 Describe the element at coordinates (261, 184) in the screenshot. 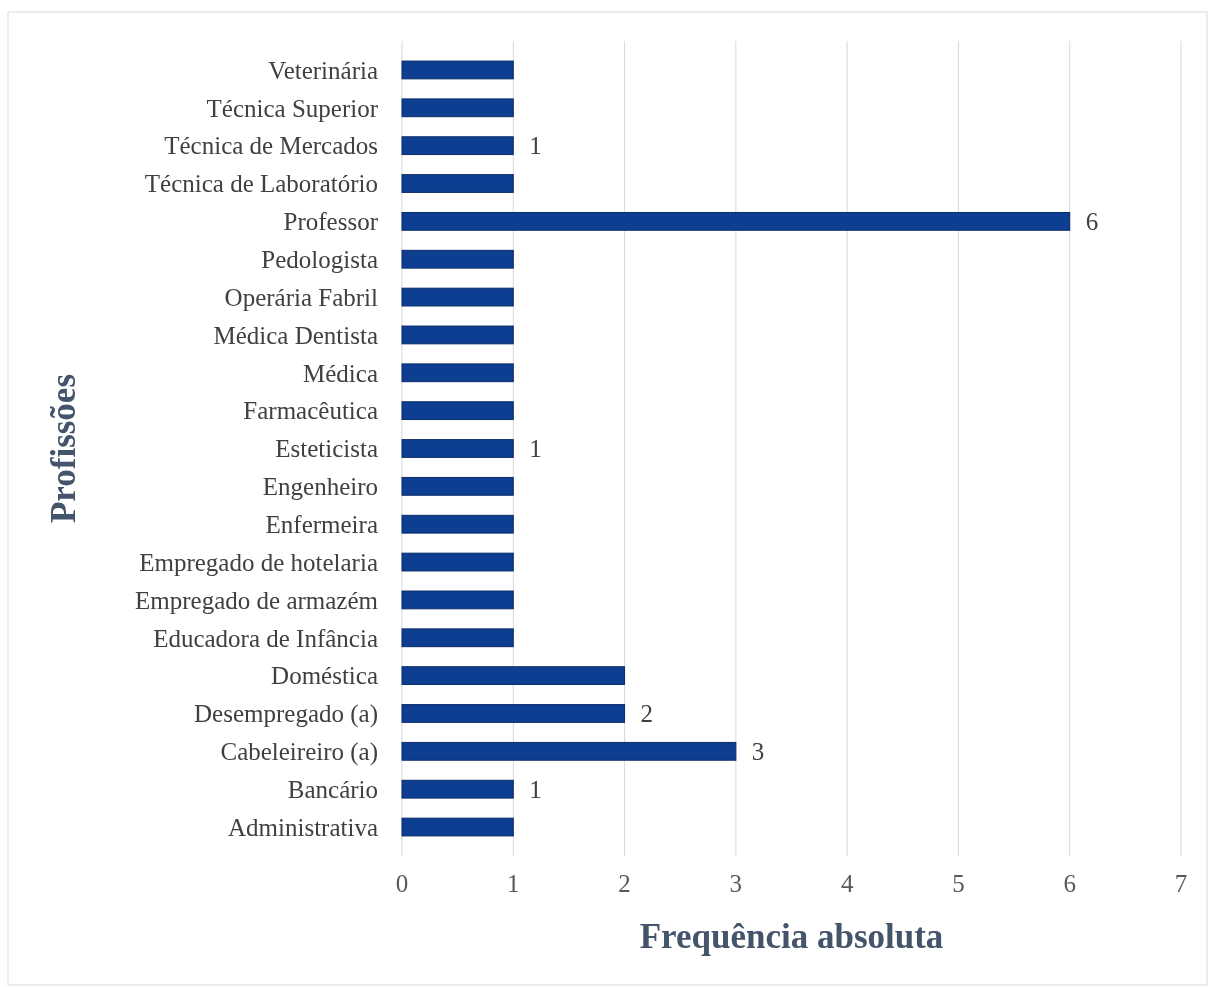

I see `y-tick-label: Técnica de Laboratório` at that location.